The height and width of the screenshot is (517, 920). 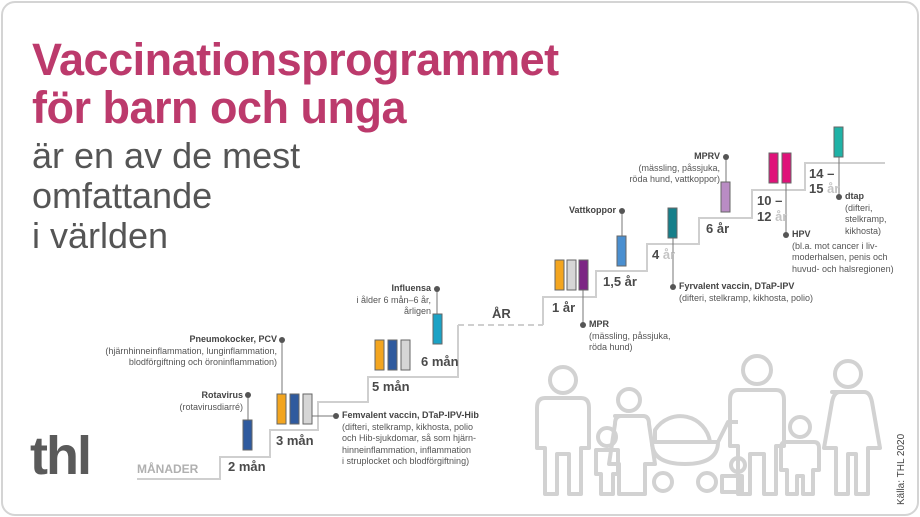 I want to click on vaccine-description: röda hund, vattkoppor), so click(x=674, y=179).